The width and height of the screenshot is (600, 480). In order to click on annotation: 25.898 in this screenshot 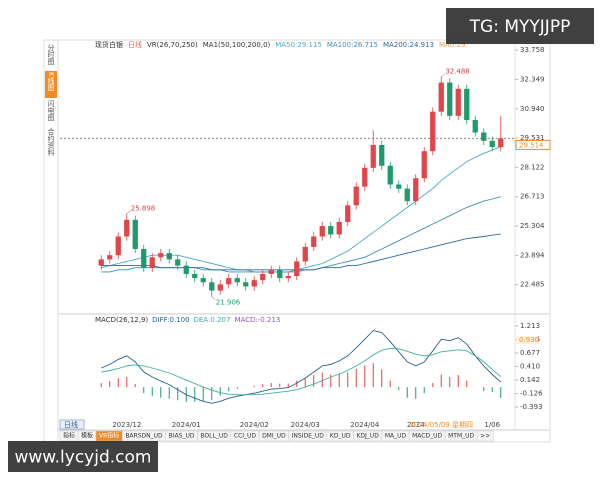, I will do `click(143, 209)`.